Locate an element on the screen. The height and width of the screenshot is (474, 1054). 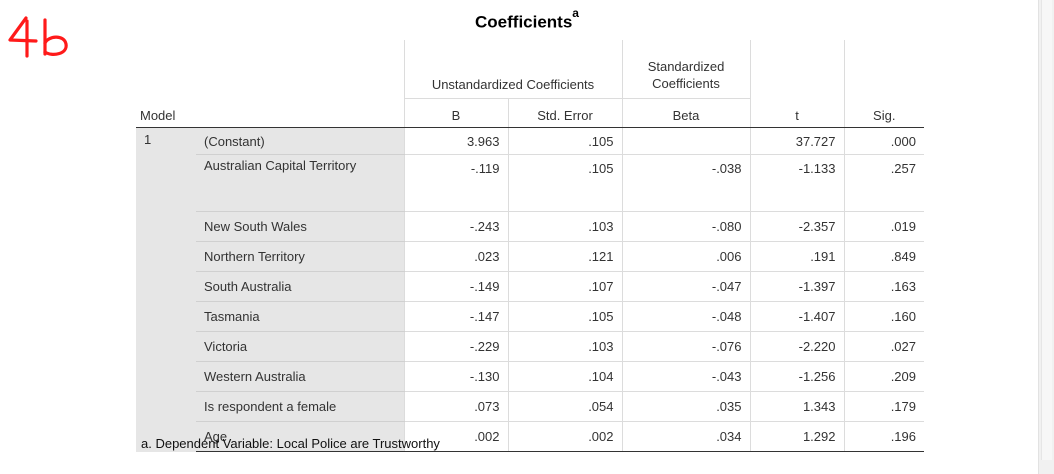
row-label: New South Wales is located at coordinates (300, 226).